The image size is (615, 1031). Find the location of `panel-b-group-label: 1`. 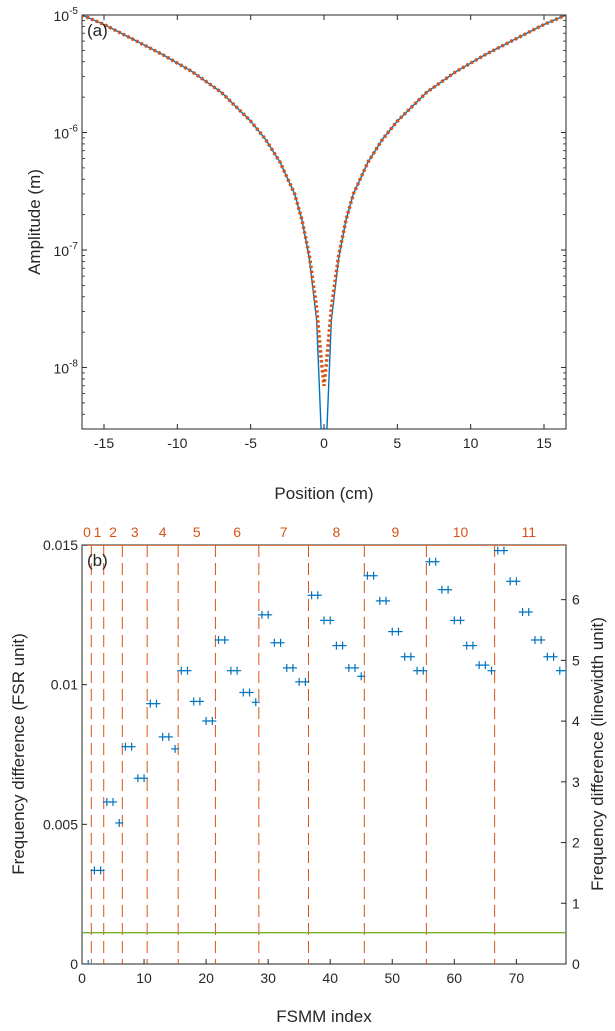

panel-b-group-label: 1 is located at coordinates (98, 532).